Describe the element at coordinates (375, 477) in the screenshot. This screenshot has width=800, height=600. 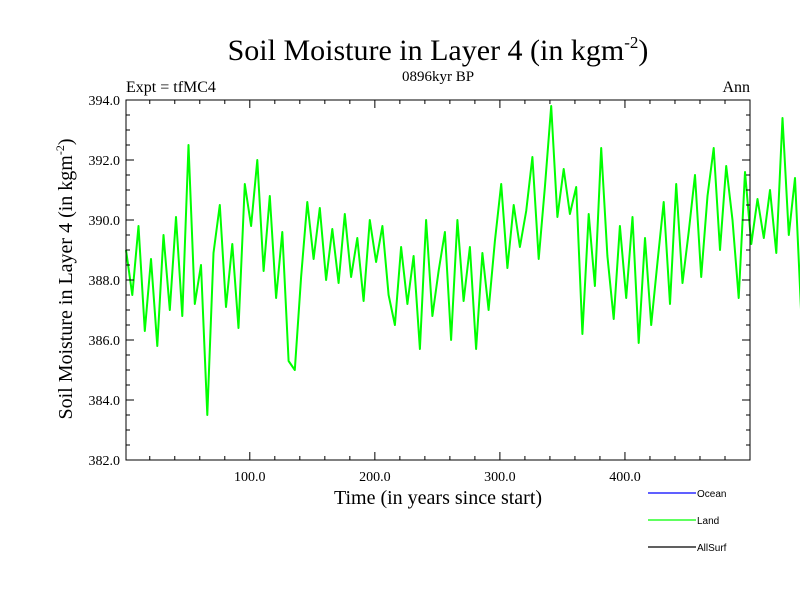
I see `x-tick-label: 200.0` at that location.